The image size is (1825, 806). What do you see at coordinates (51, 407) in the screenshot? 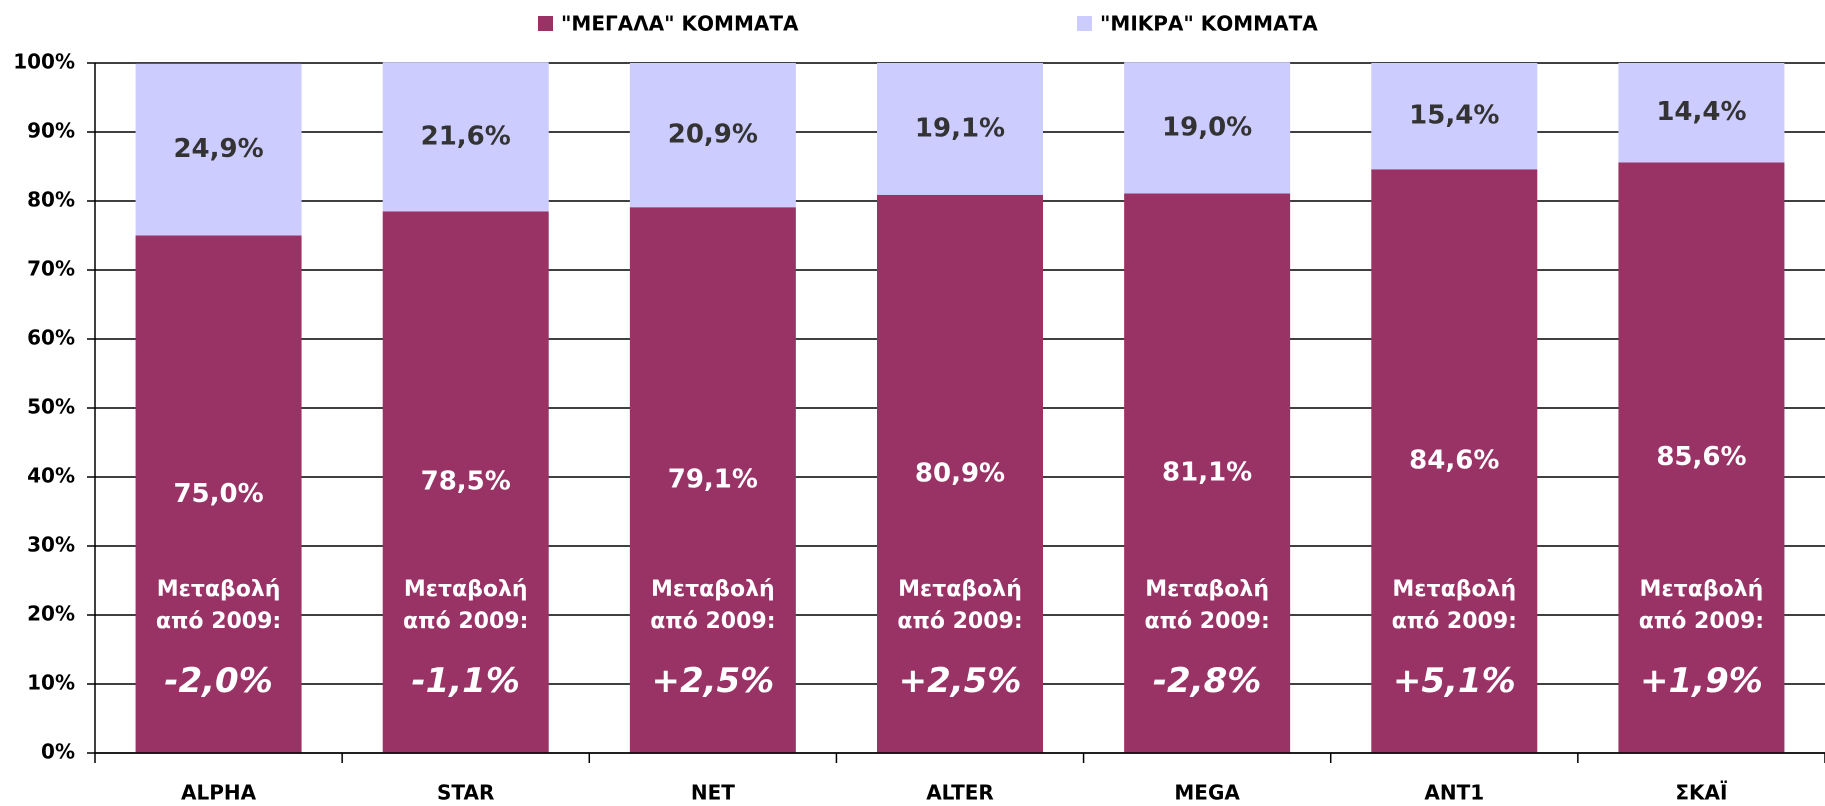
I see `y-tick-label: 50%` at bounding box center [51, 407].